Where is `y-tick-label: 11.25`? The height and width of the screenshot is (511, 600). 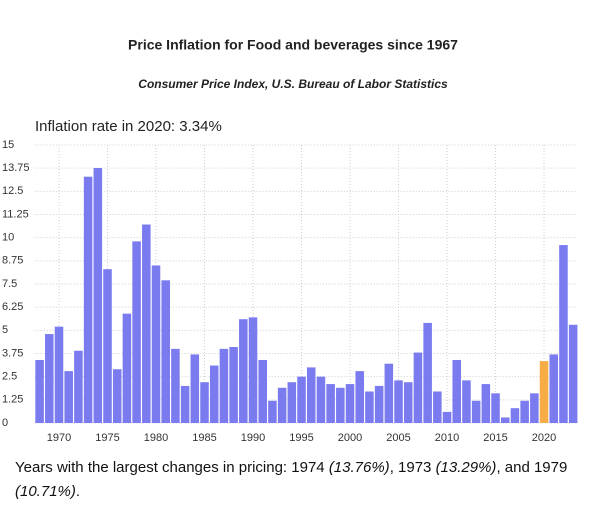 y-tick-label: 11.25 is located at coordinates (15, 214).